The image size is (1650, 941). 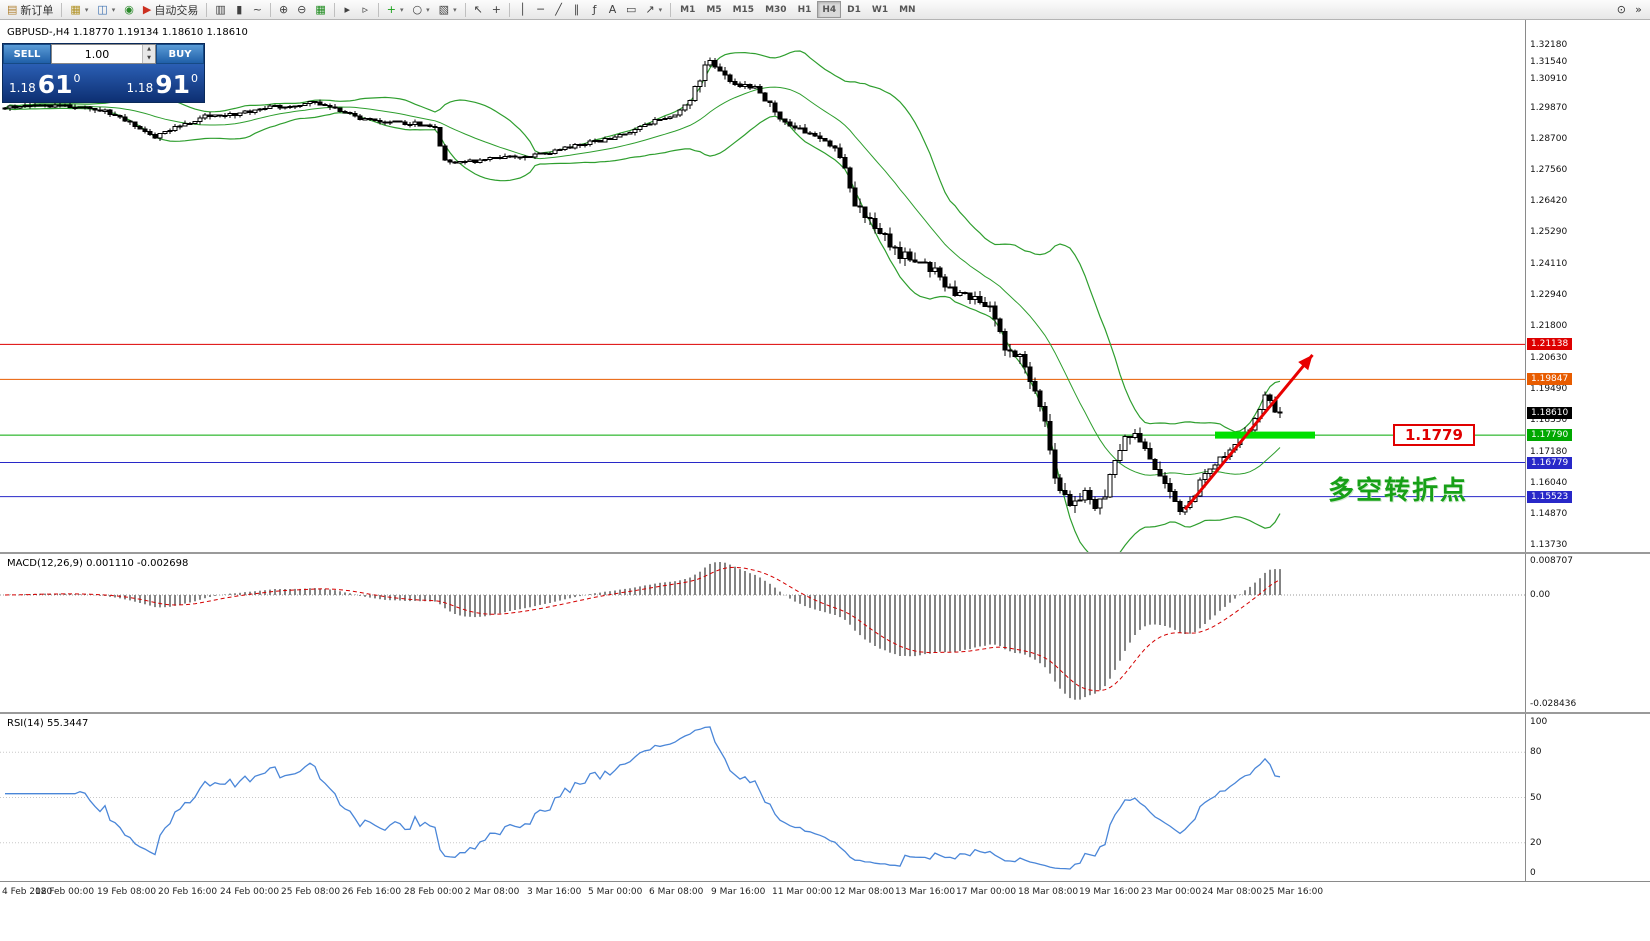 What do you see at coordinates (79, 9) in the screenshot?
I see `new-chart-button: ▦ ▾` at bounding box center [79, 9].